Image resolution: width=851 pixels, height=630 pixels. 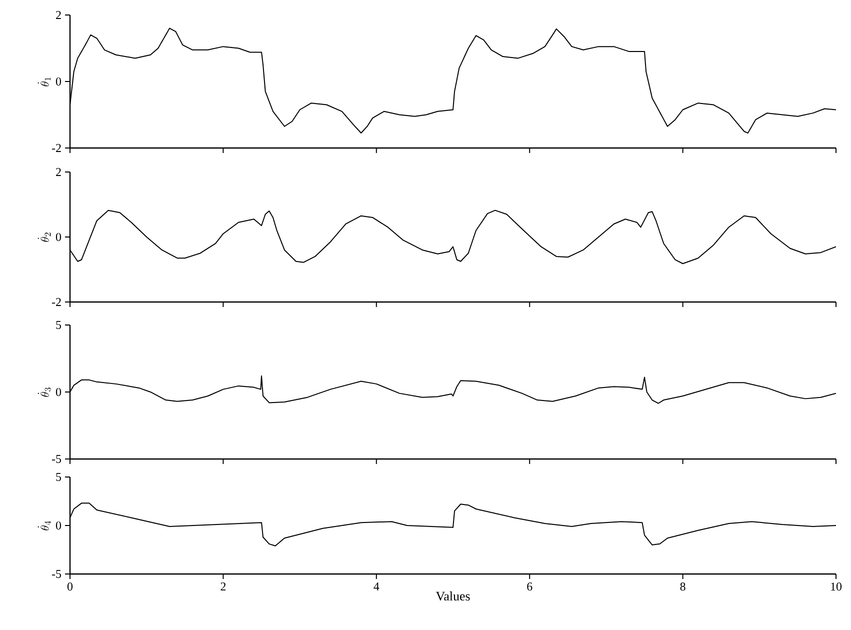 I want to click on x-axis-title: Values, so click(x=453, y=596).